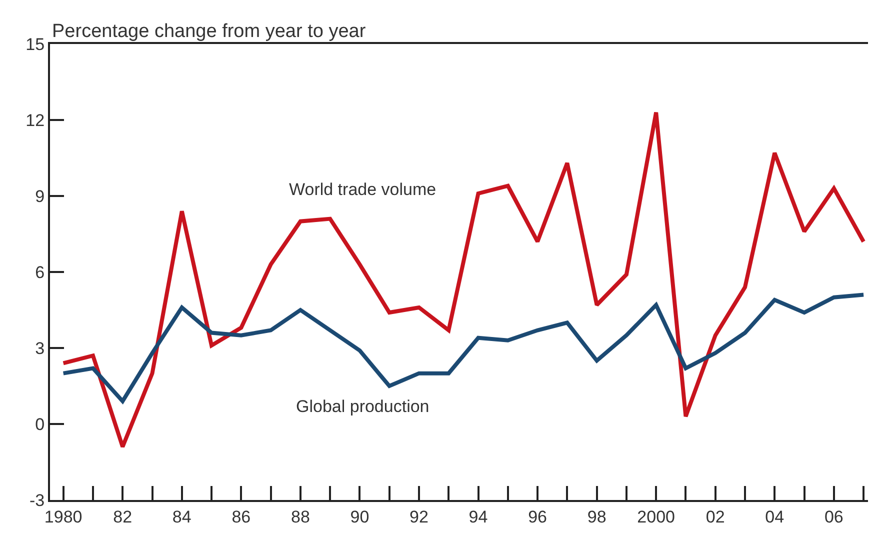 This screenshot has width=872, height=534. Describe the element at coordinates (478, 516) in the screenshot. I see `x-tick-label: 94` at that location.